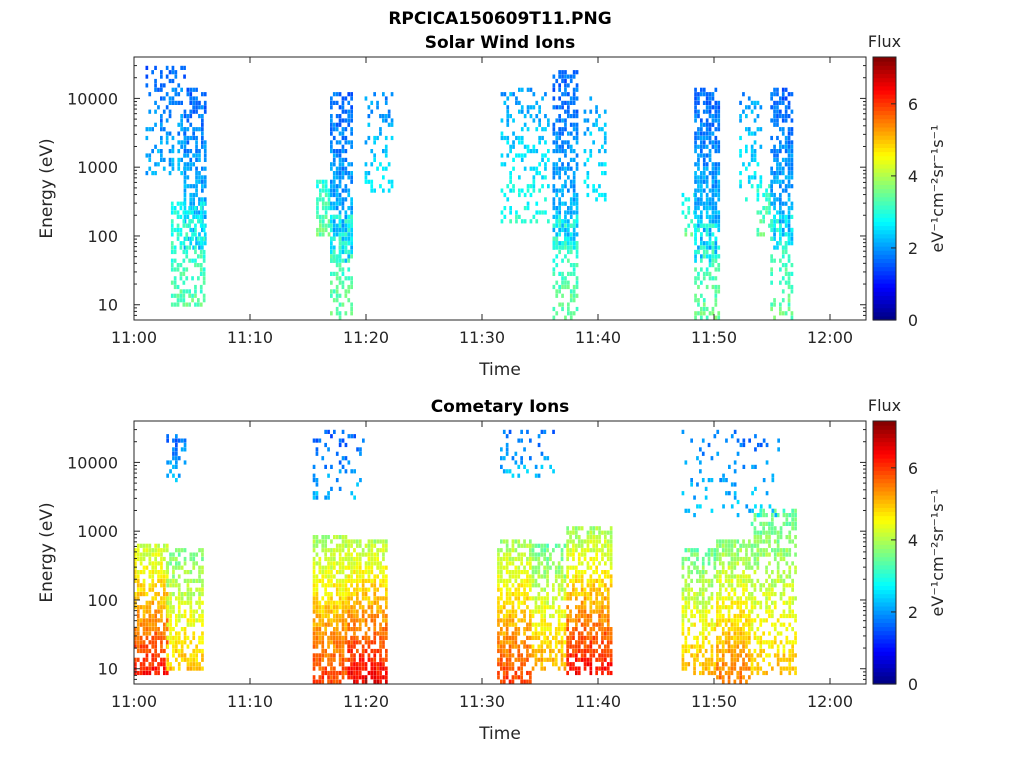  Describe the element at coordinates (913, 320) in the screenshot. I see `colorbar-tick-label: 0` at that location.